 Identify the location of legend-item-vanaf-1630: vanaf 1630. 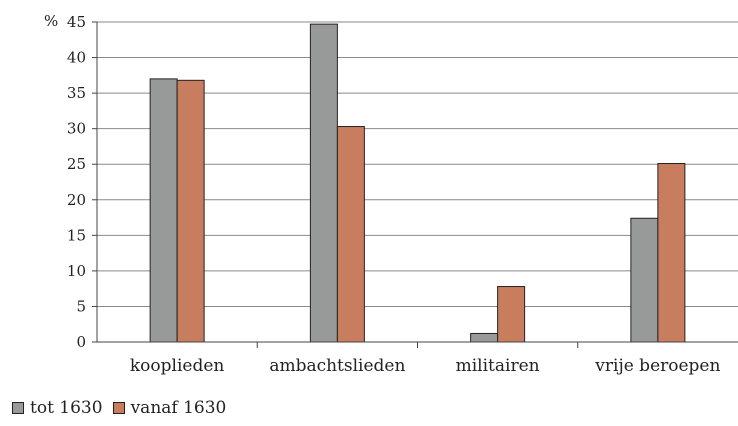
(169, 408).